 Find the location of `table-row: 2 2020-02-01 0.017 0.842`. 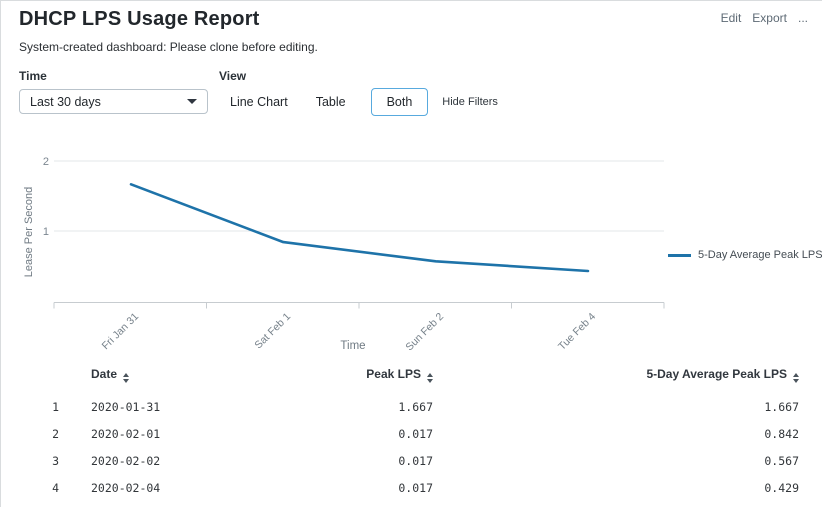

table-row: 2 2020-02-01 0.017 0.842 is located at coordinates (420, 433).